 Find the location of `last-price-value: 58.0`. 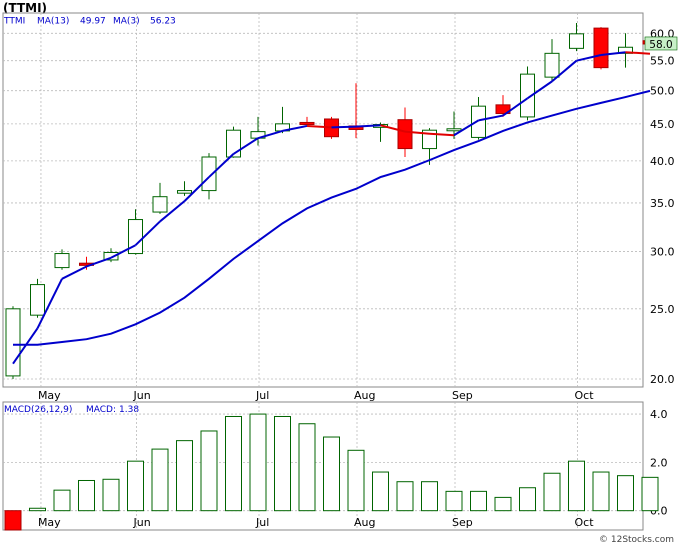

last-price-value: 58.0 is located at coordinates (660, 45).